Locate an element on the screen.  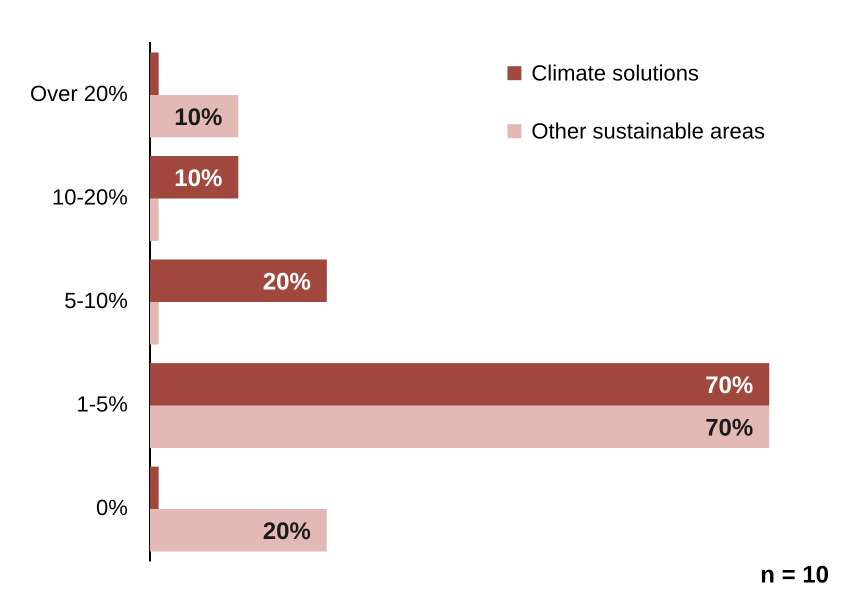
legend-label: Other sustainable areas is located at coordinates (648, 131).